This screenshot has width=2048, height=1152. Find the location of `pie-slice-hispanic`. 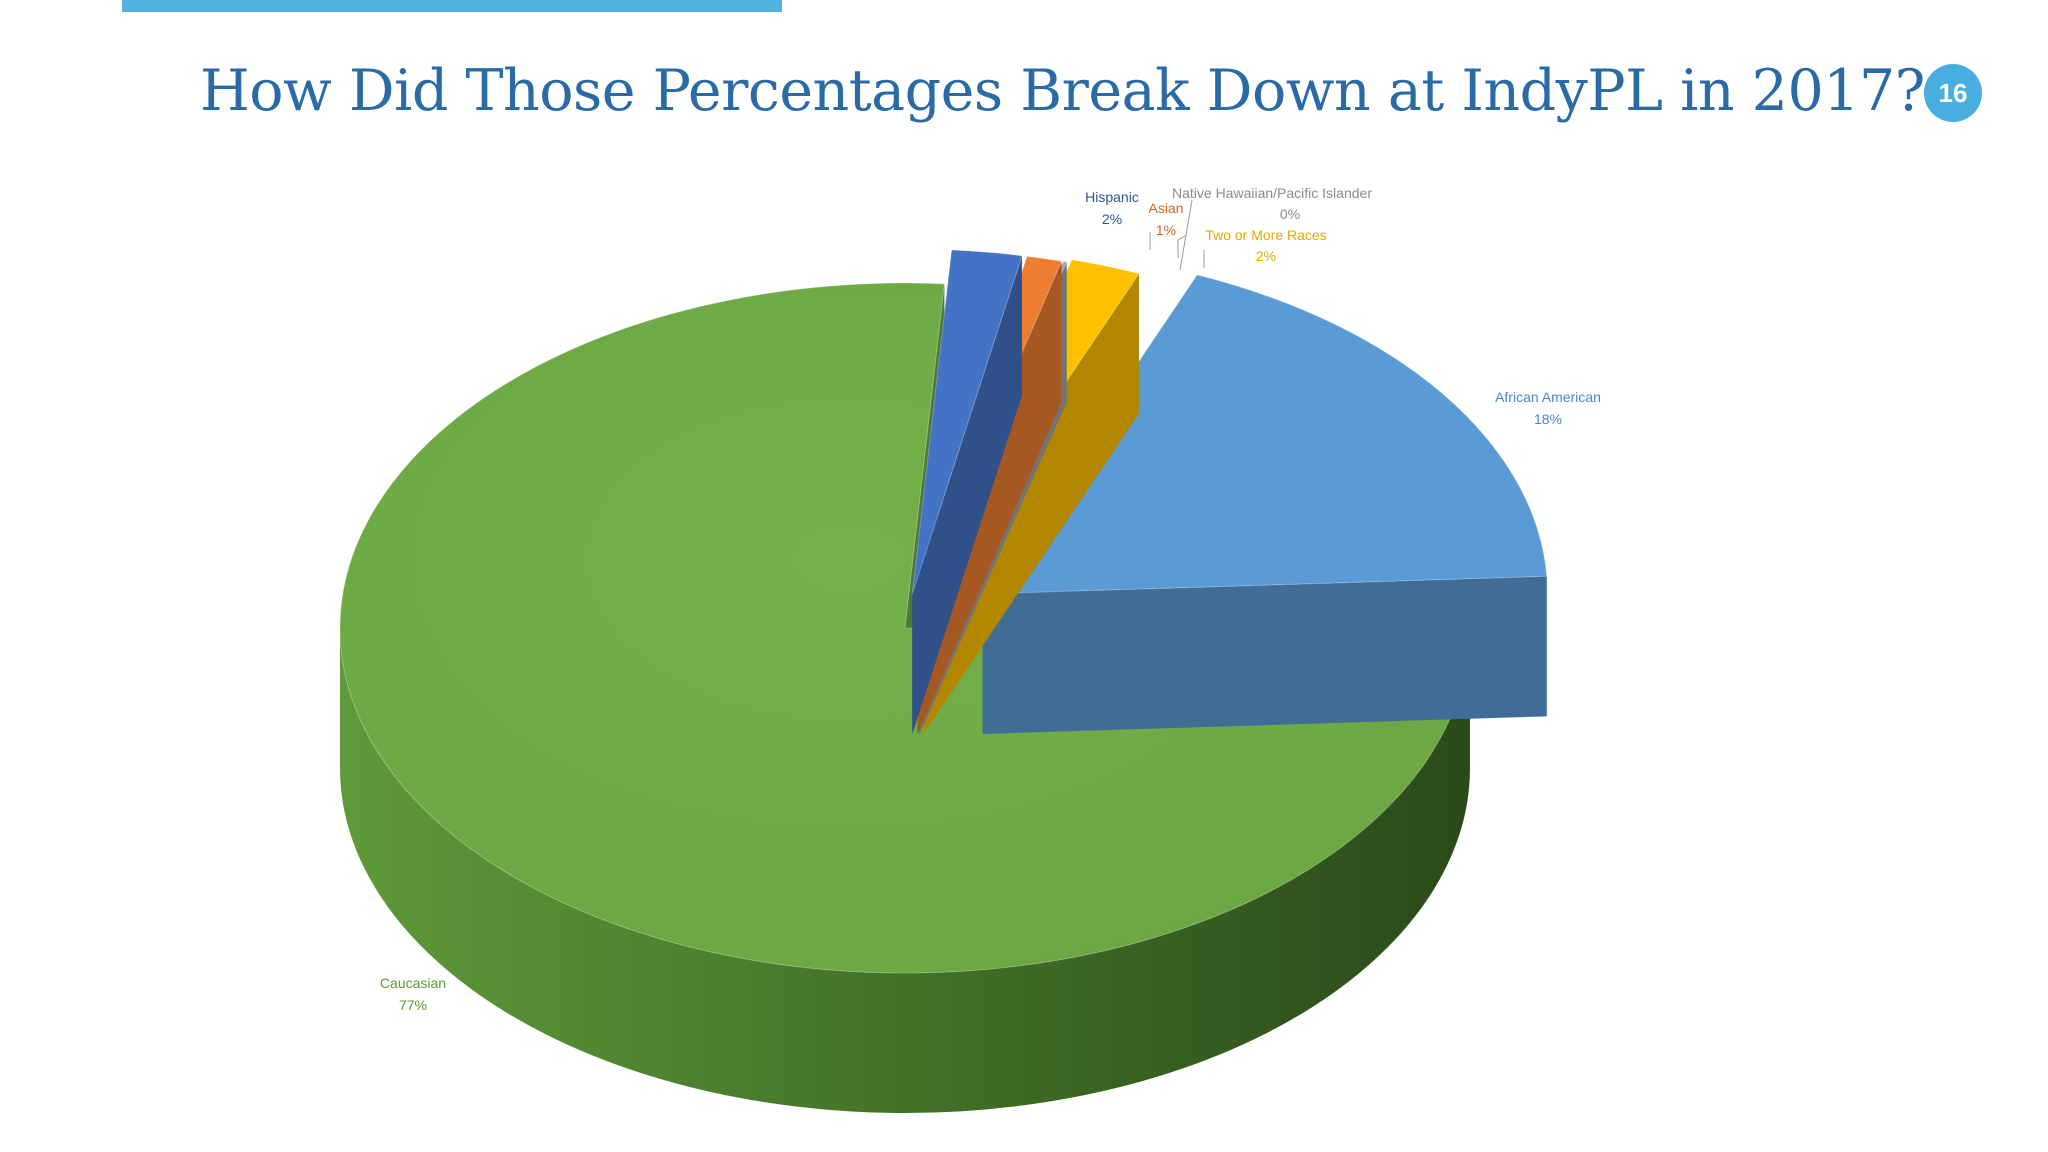

pie-slice-hispanic is located at coordinates (967, 492).